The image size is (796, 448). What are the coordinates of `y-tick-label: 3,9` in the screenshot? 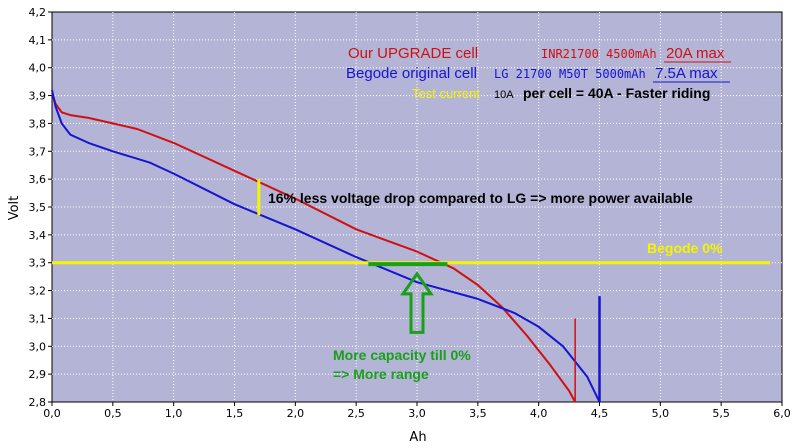 It's located at (38, 96).